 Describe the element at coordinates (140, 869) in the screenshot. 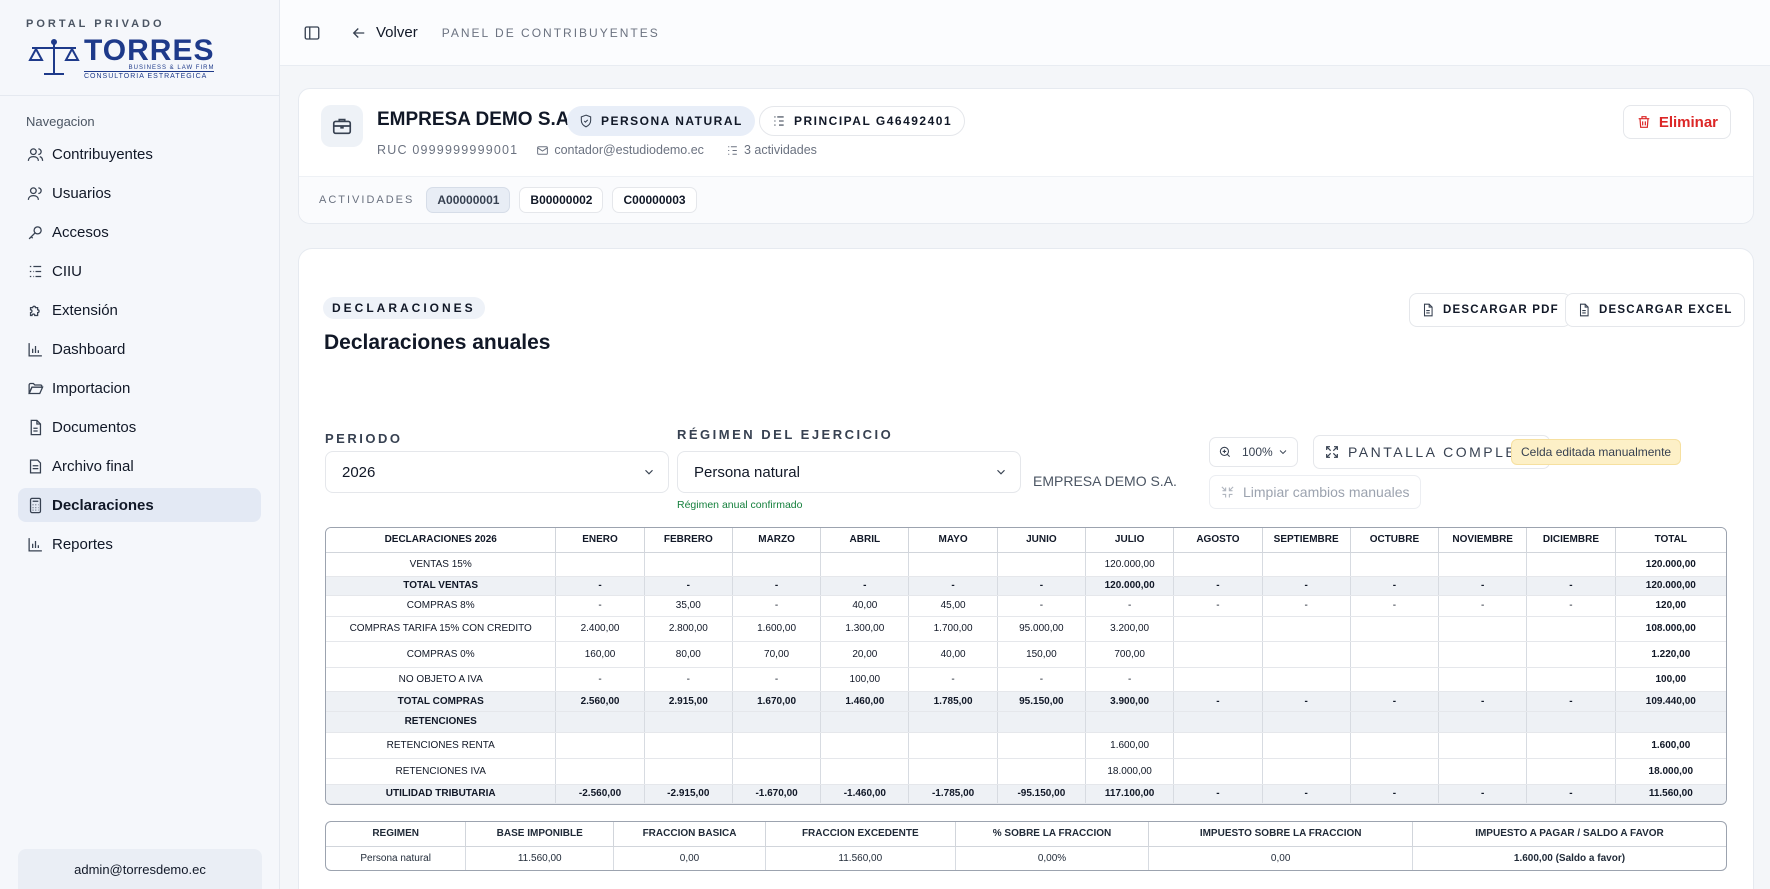

I see `user-account: admin@torresdemo.ec` at that location.